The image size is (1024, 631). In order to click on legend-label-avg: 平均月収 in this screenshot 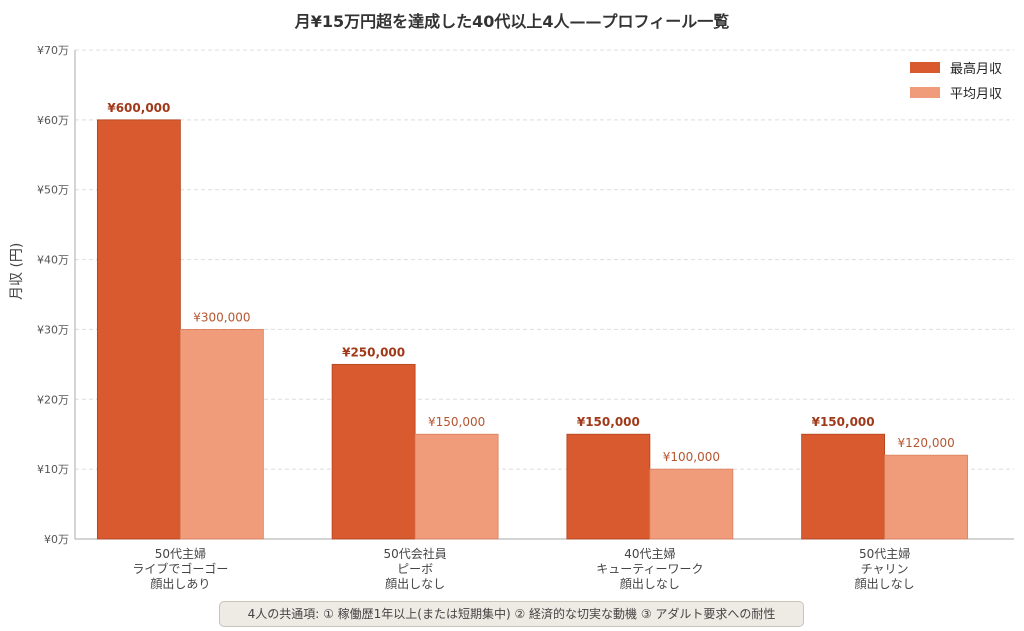, I will do `click(975, 94)`.